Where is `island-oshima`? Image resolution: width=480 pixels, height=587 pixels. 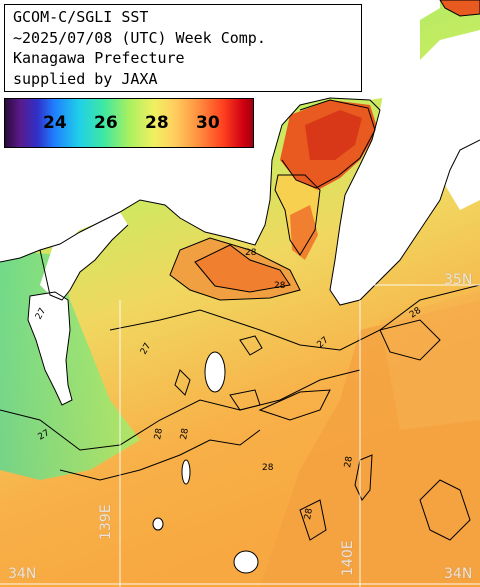 island-oshima is located at coordinates (215, 372).